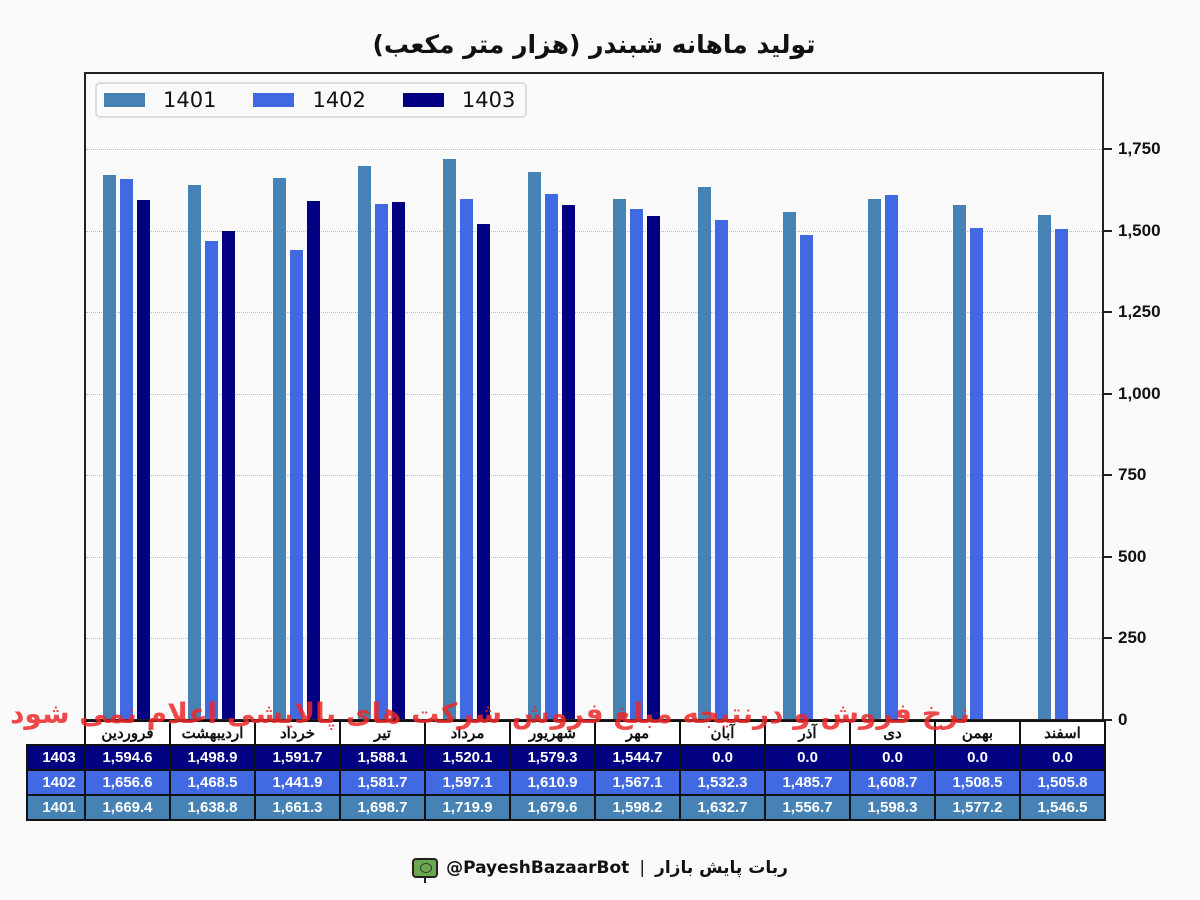 The width and height of the screenshot is (1200, 900). I want to click on table-cell: 1,579.3, so click(552, 757).